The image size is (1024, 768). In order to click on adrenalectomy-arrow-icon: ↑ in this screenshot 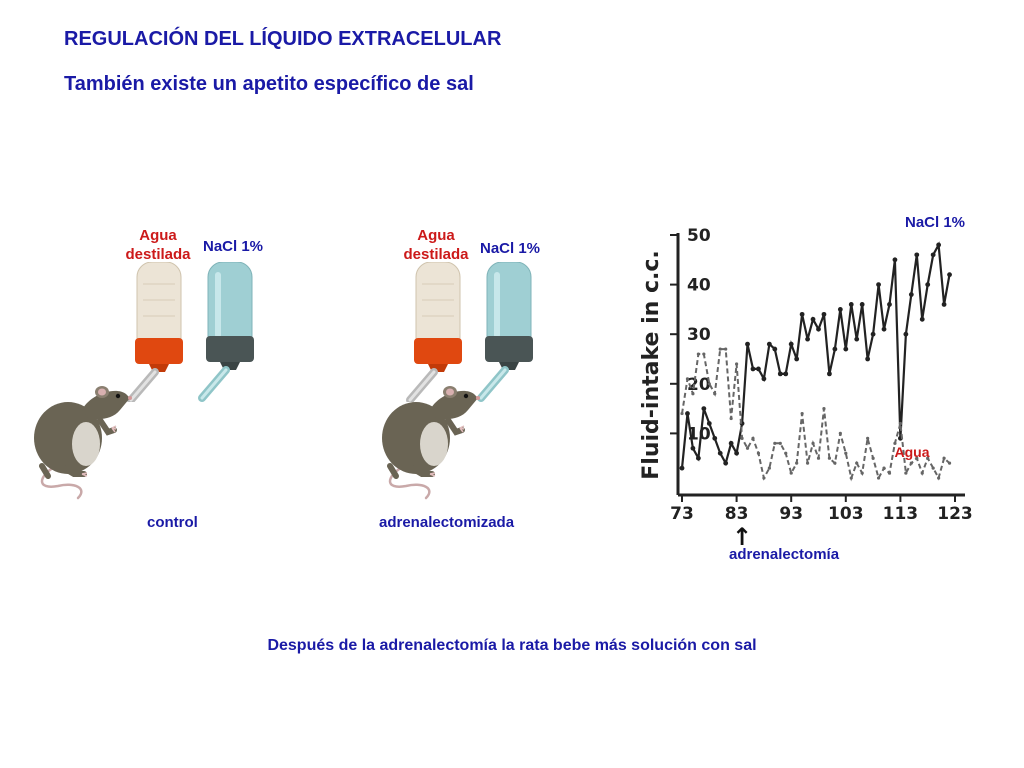, I will do `click(742, 537)`.